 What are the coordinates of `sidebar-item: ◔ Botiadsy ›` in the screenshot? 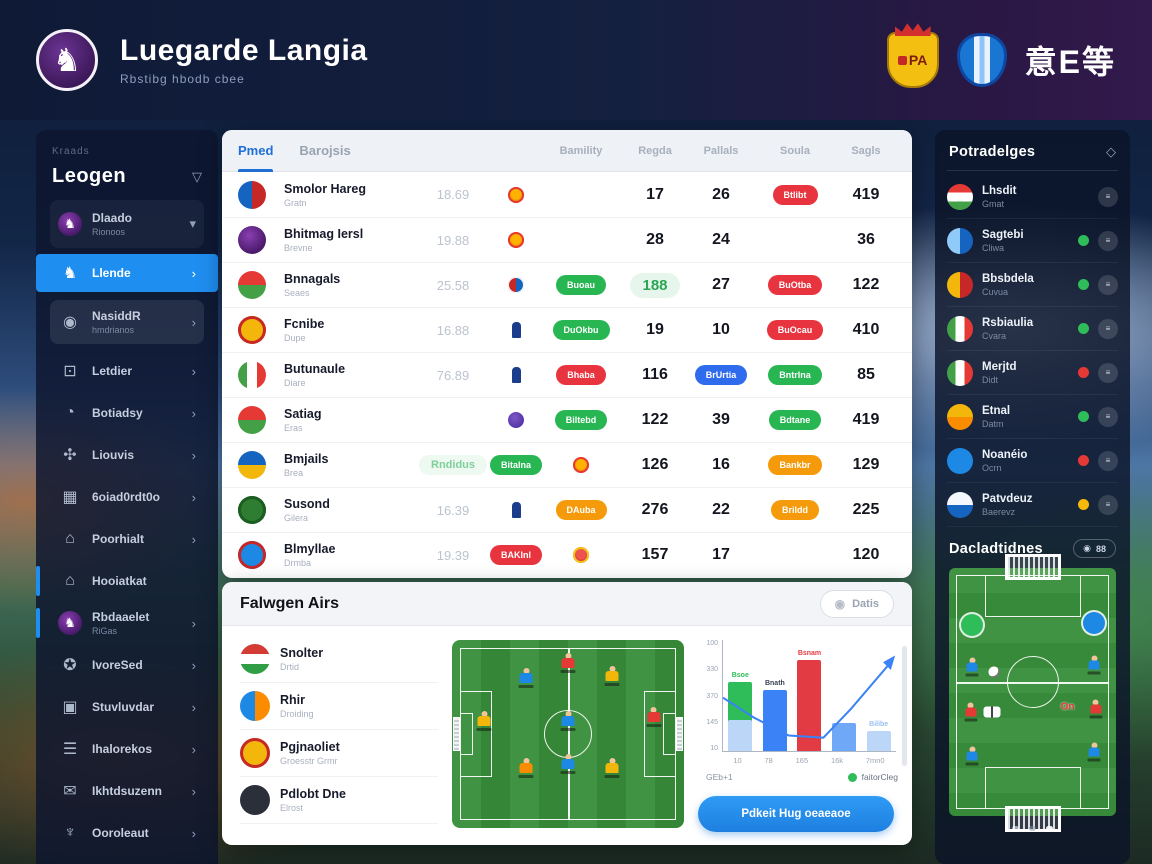 It's located at (127, 413).